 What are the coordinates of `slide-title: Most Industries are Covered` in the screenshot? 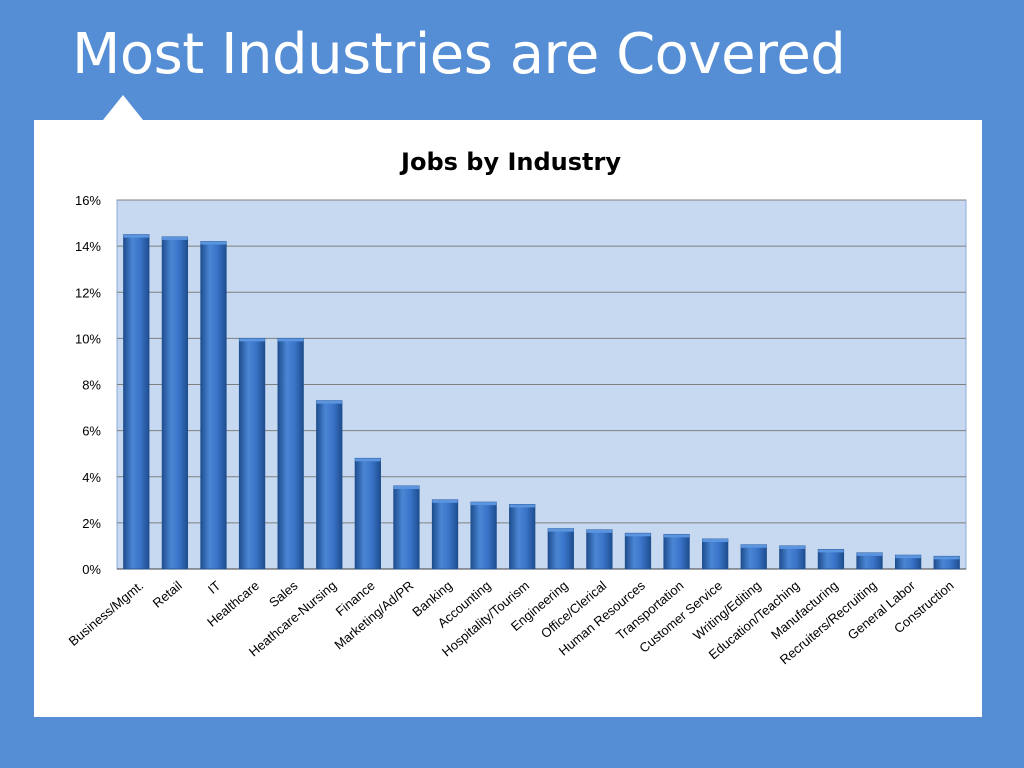 It's located at (459, 54).